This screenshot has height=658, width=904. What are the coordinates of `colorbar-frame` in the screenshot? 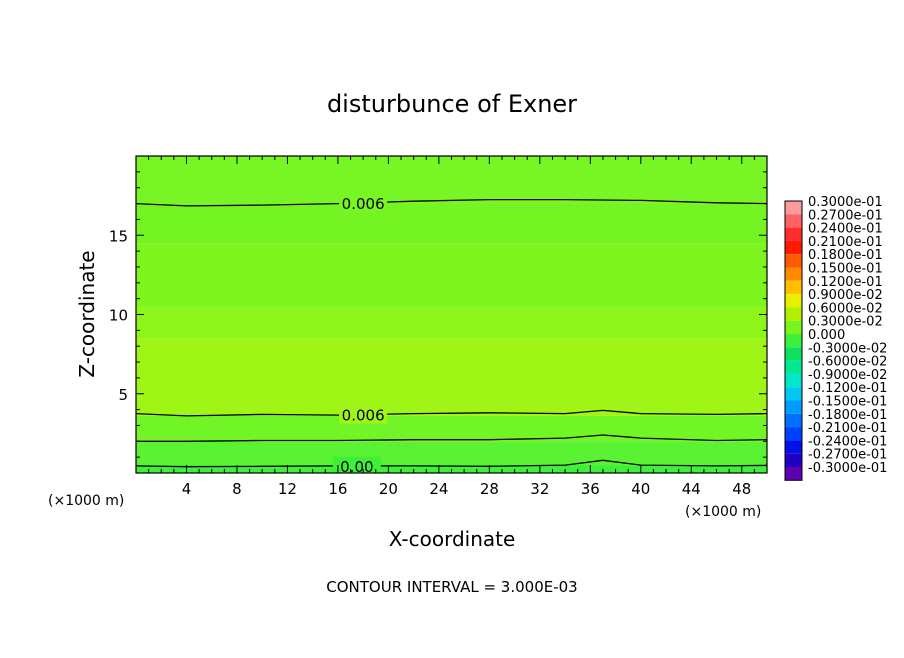 It's located at (793, 340).